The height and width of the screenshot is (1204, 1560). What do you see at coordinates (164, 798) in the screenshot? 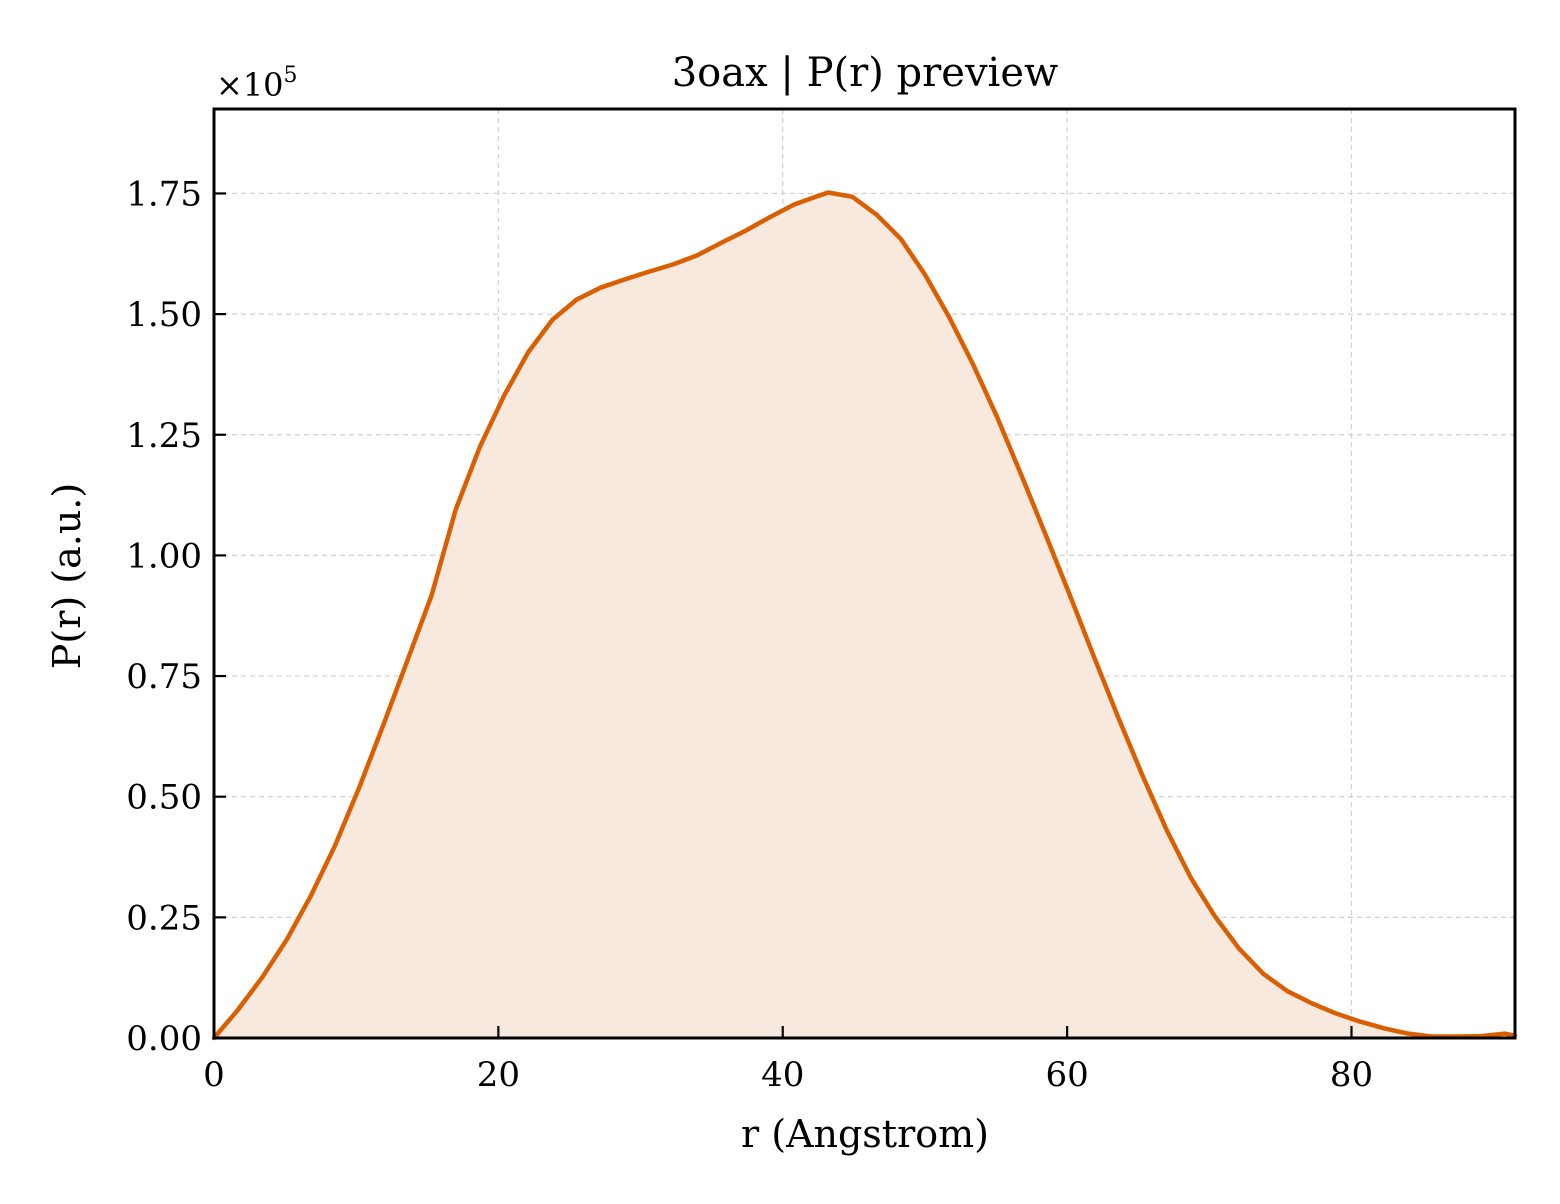
I see `y-tick-label: 0.50` at bounding box center [164, 798].